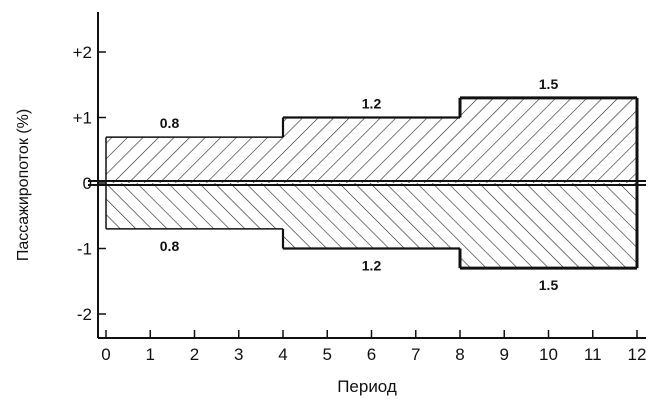 The image size is (650, 403). Describe the element at coordinates (170, 246) in the screenshot. I see `data-label-lower-0: 0.8` at that location.